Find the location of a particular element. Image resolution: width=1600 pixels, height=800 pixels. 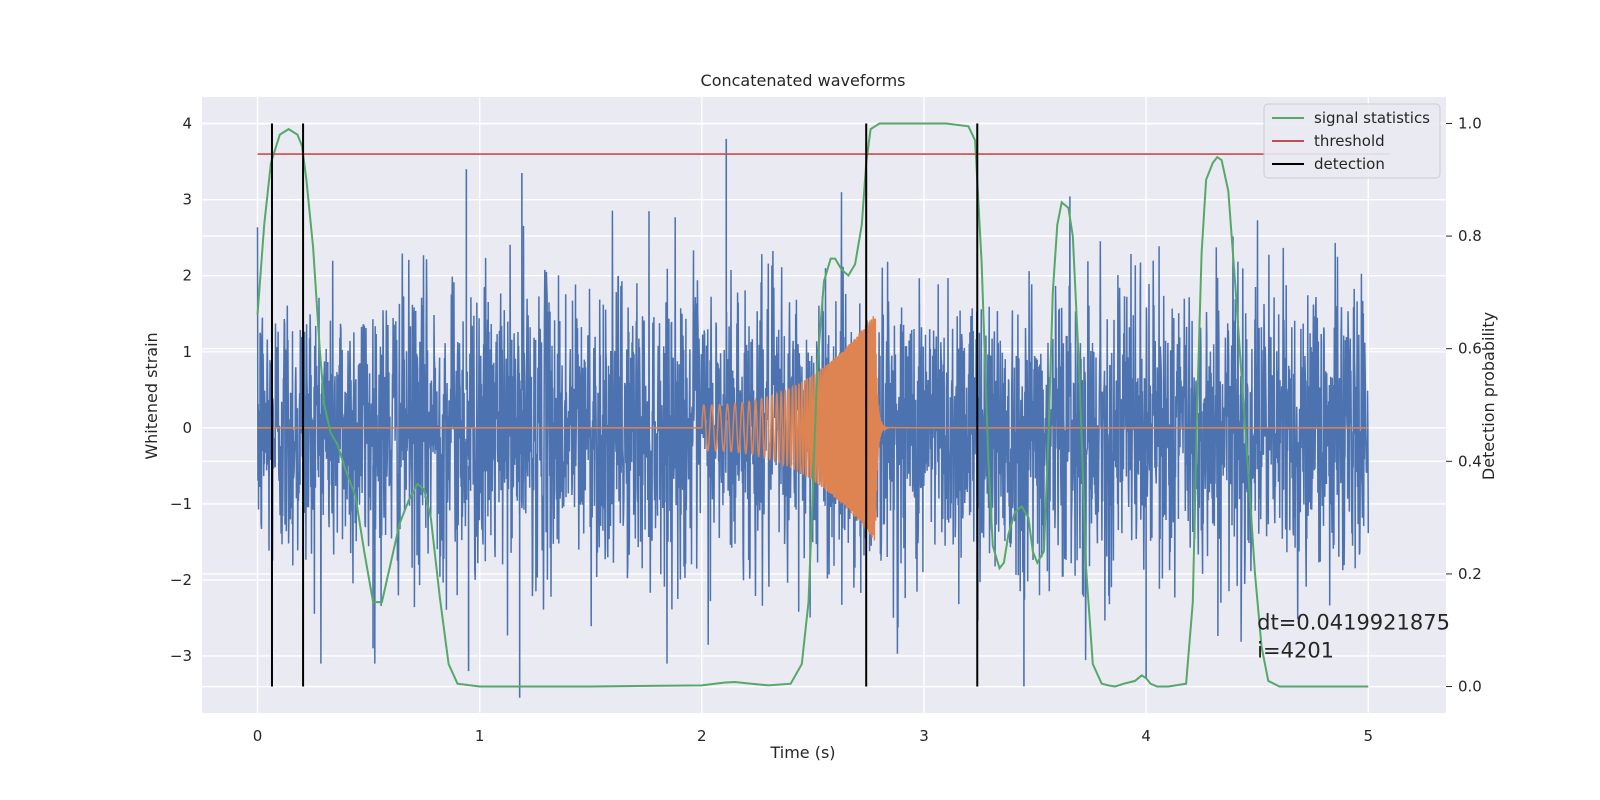

x-tick-label: 1 is located at coordinates (480, 736).